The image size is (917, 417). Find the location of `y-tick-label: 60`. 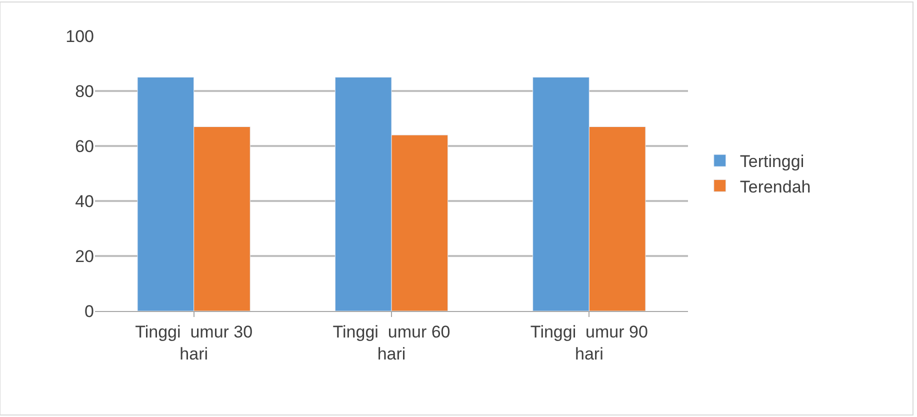

y-tick-label: 60 is located at coordinates (84, 146).